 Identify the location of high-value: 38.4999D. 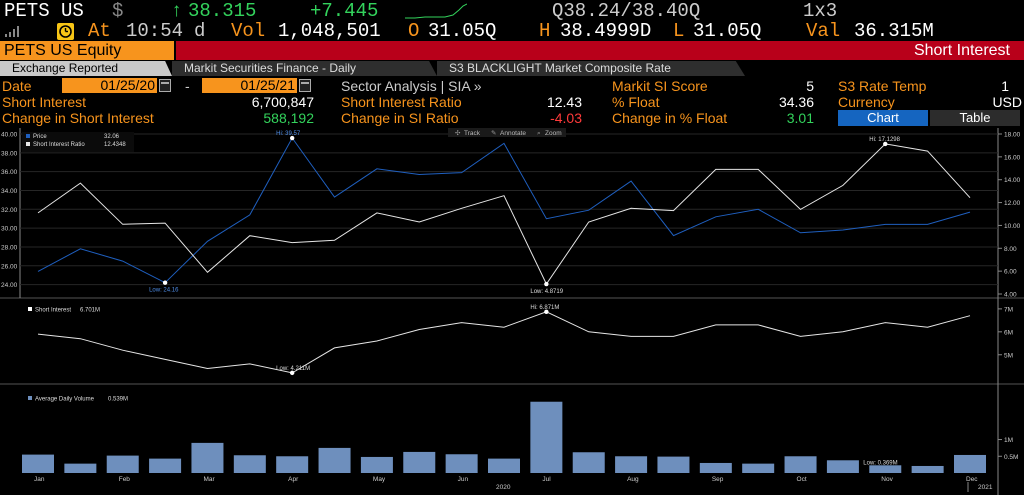
(606, 31).